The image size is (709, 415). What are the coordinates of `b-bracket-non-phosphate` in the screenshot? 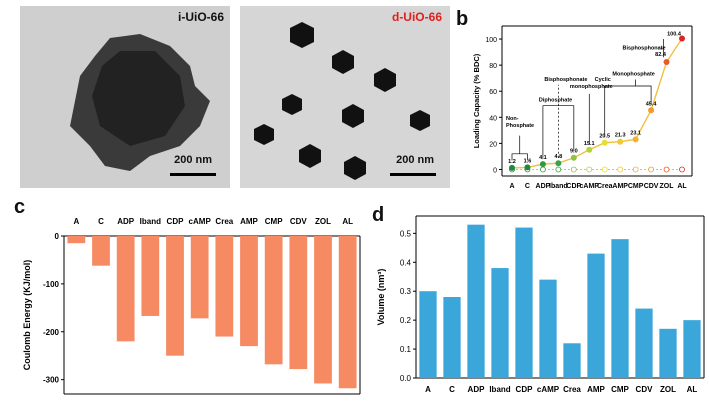 It's located at (519, 148).